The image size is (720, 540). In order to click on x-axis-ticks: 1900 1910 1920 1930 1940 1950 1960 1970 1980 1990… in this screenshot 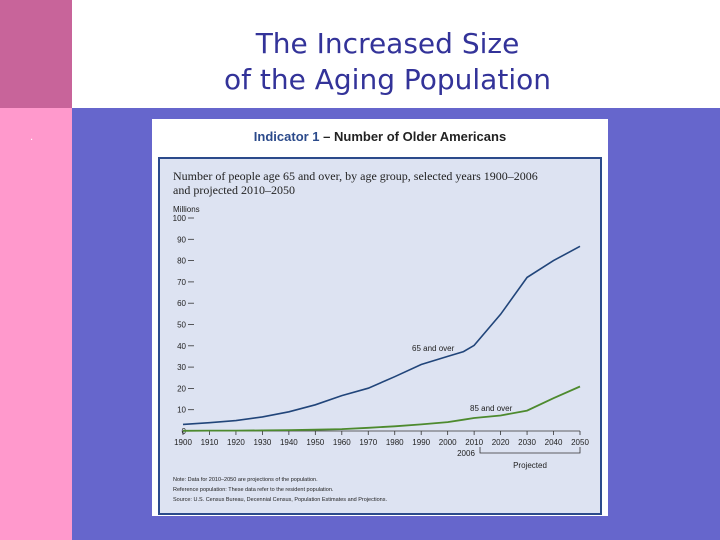, I will do `click(381, 439)`.